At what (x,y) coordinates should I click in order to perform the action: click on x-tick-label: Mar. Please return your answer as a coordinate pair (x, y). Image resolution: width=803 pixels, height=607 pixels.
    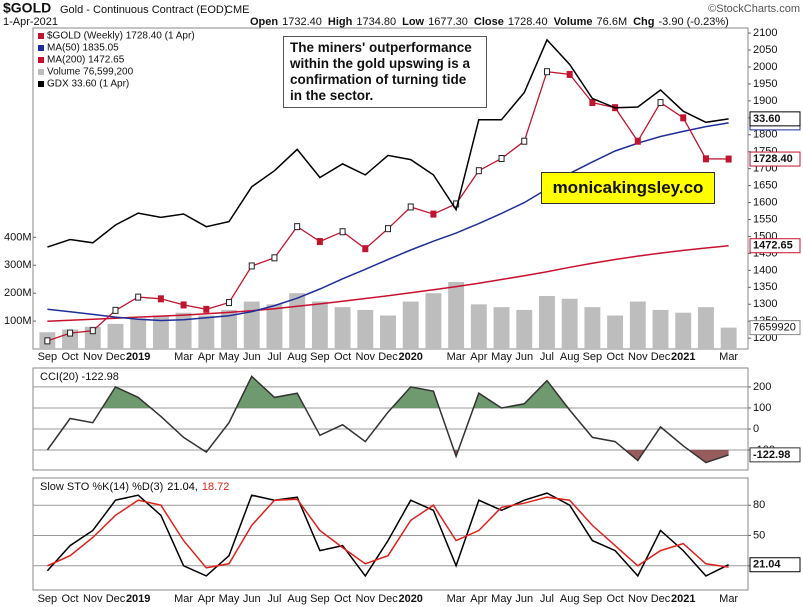
    Looking at the image, I should click on (456, 599).